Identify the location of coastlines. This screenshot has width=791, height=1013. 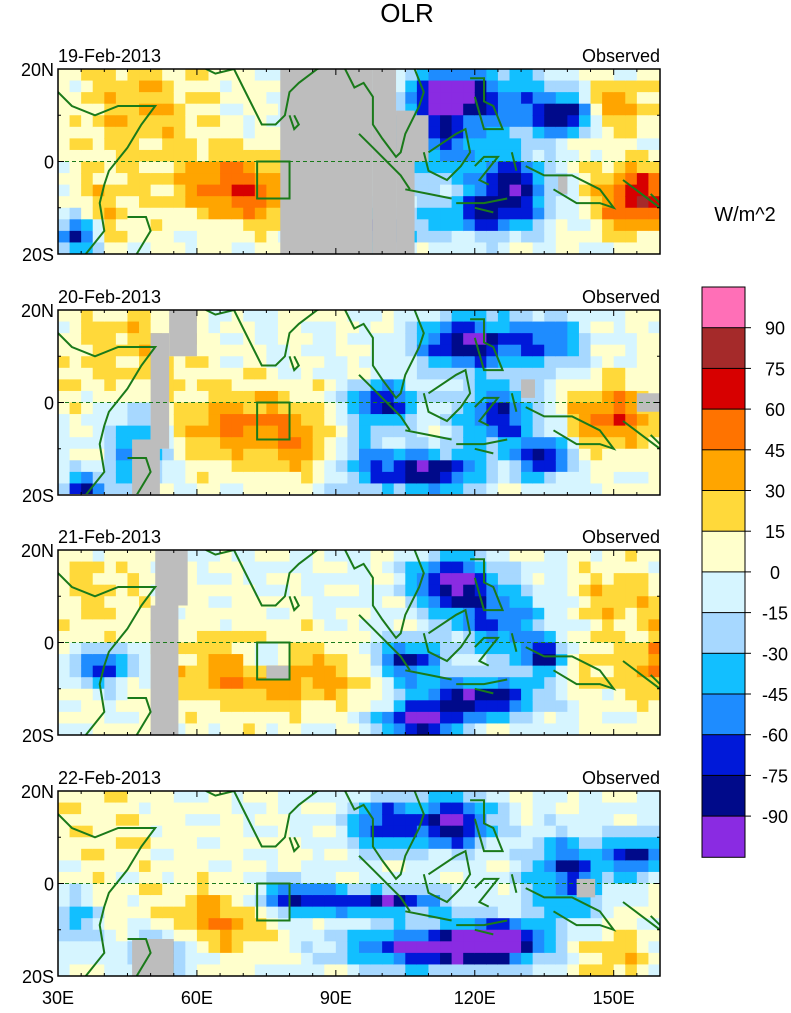
(359, 402).